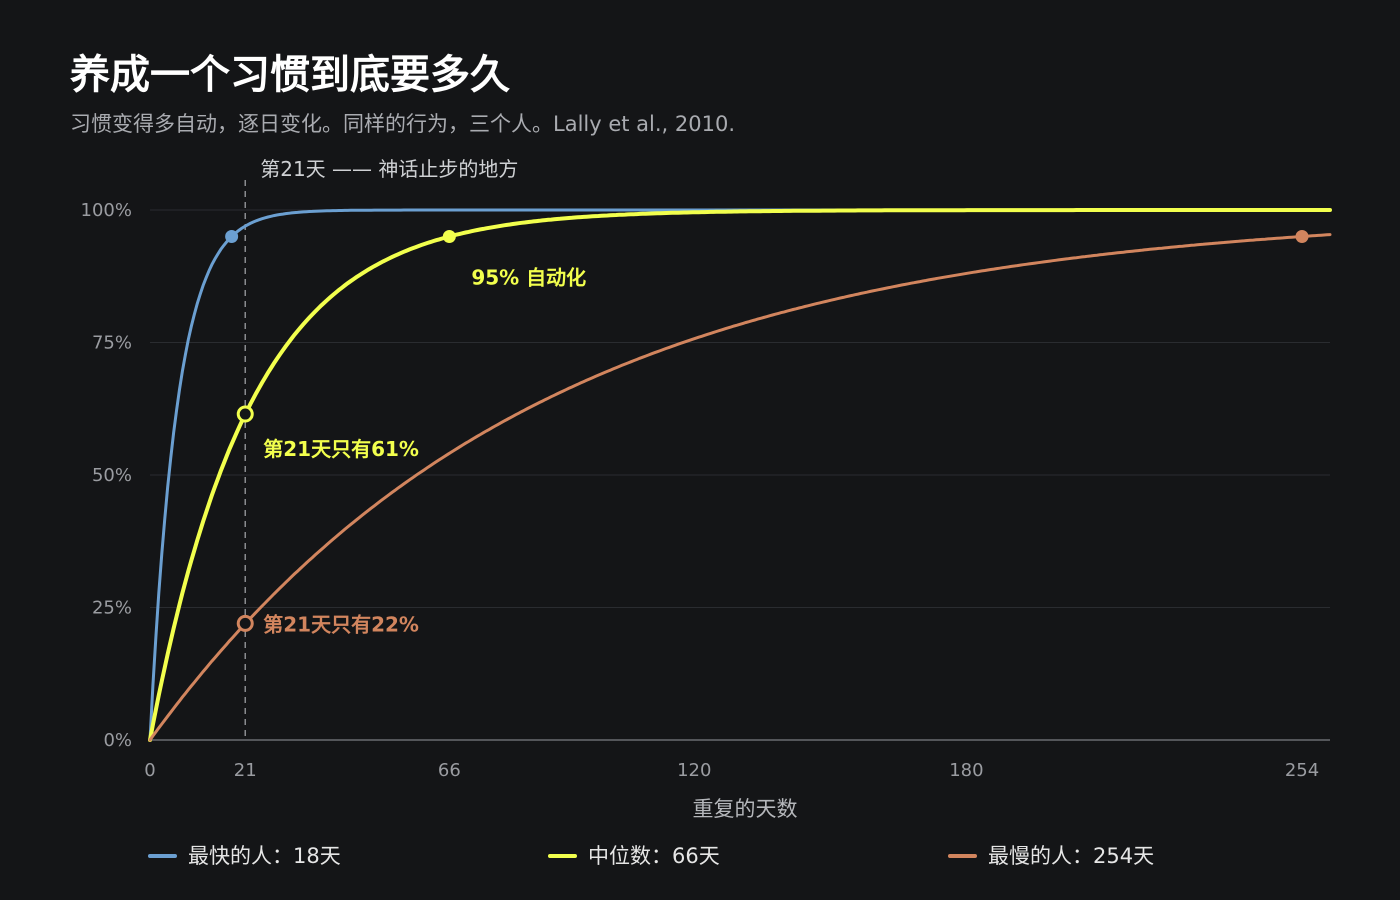  What do you see at coordinates (341, 624) in the screenshot?
I see `annotation-label: 第21天只有22%` at bounding box center [341, 624].